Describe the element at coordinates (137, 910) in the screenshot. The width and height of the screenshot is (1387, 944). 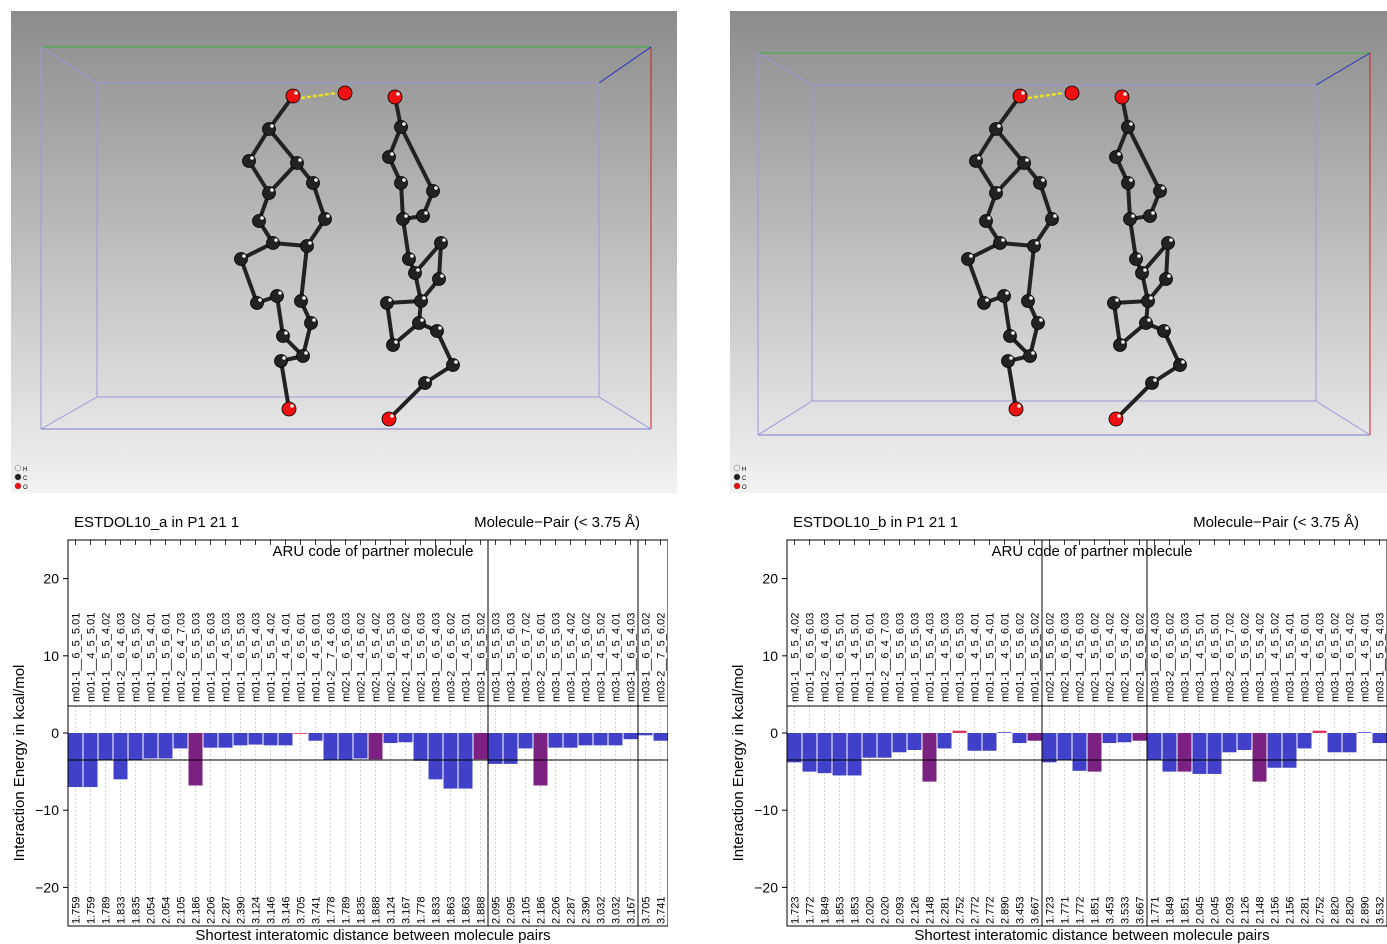
I see `distance-label: 1.835` at that location.